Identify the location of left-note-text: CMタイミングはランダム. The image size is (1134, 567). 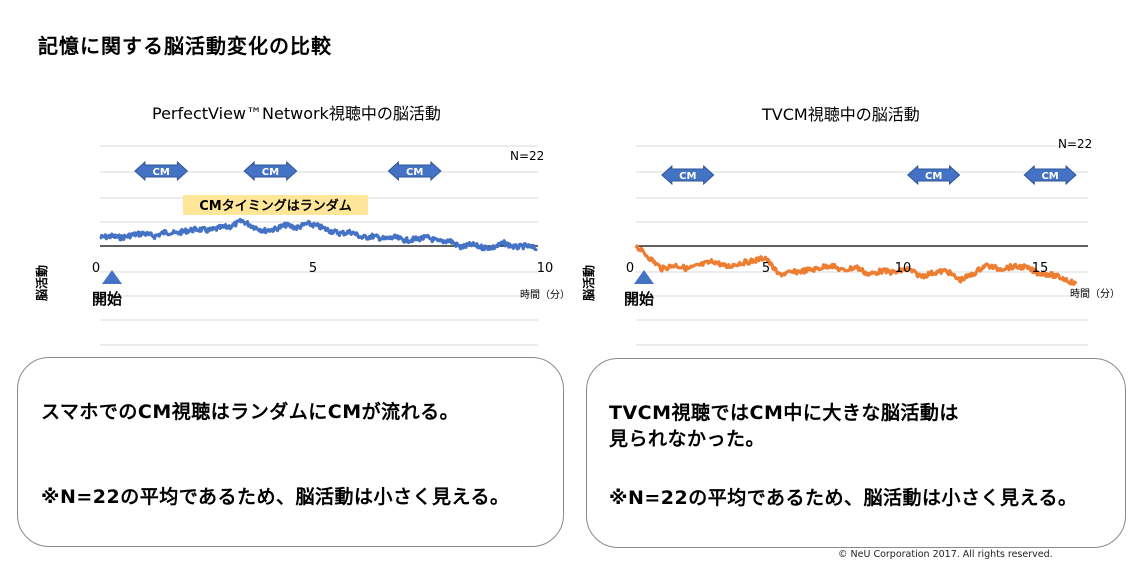
(275, 206).